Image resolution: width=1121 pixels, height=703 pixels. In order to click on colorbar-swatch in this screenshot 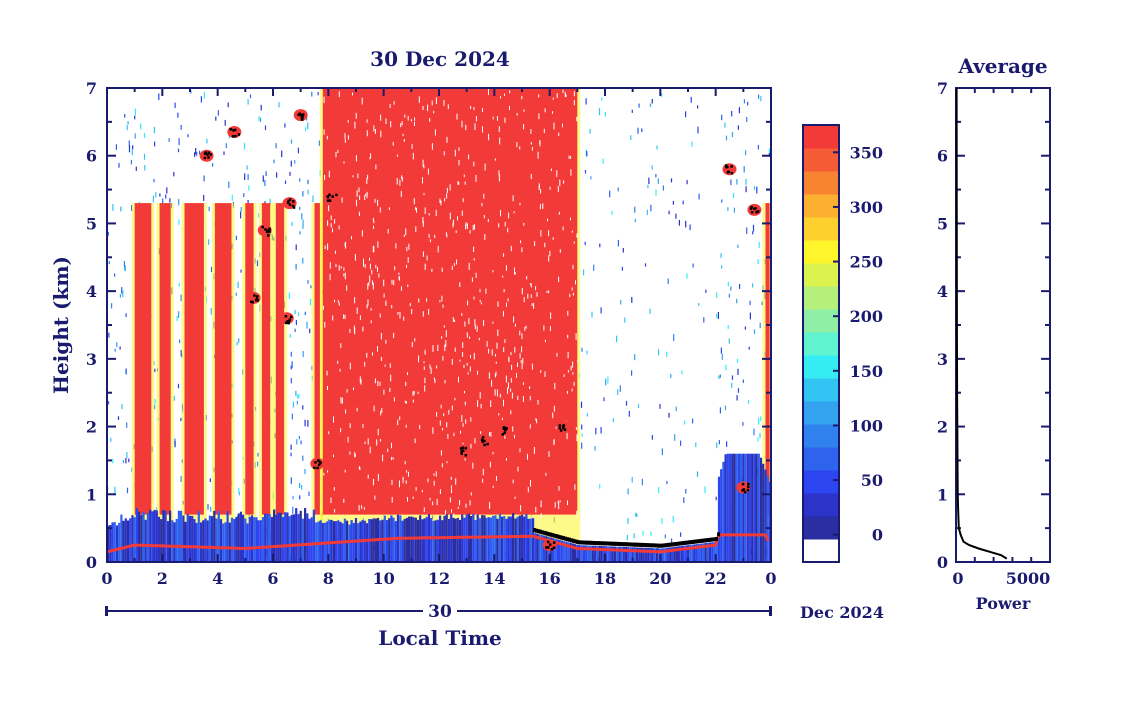, I will do `click(821, 482)`.